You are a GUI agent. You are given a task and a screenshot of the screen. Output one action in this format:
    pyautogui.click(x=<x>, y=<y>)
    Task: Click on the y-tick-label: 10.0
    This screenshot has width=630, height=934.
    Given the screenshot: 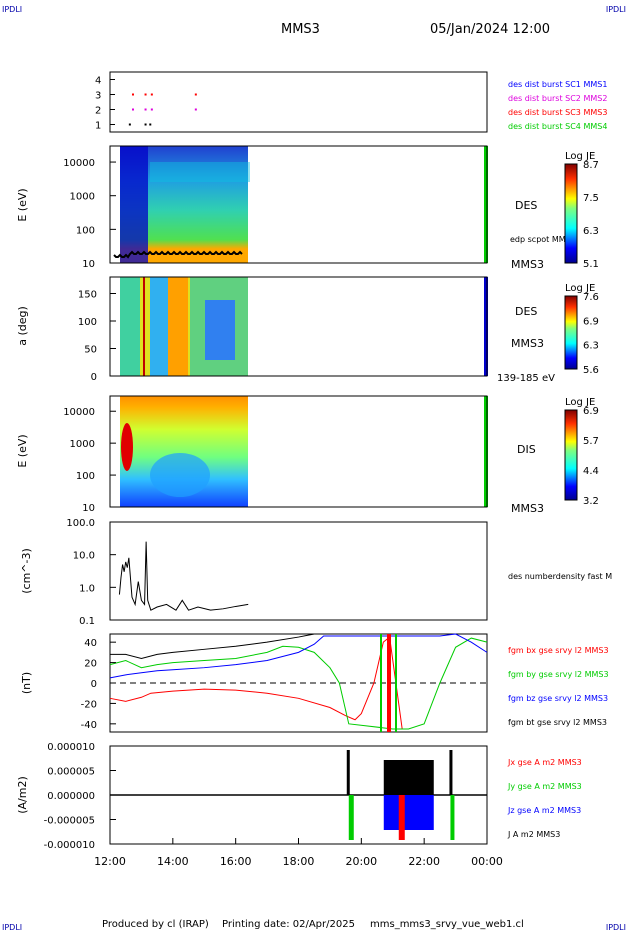 What is the action you would take?
    pyautogui.click(x=84, y=556)
    